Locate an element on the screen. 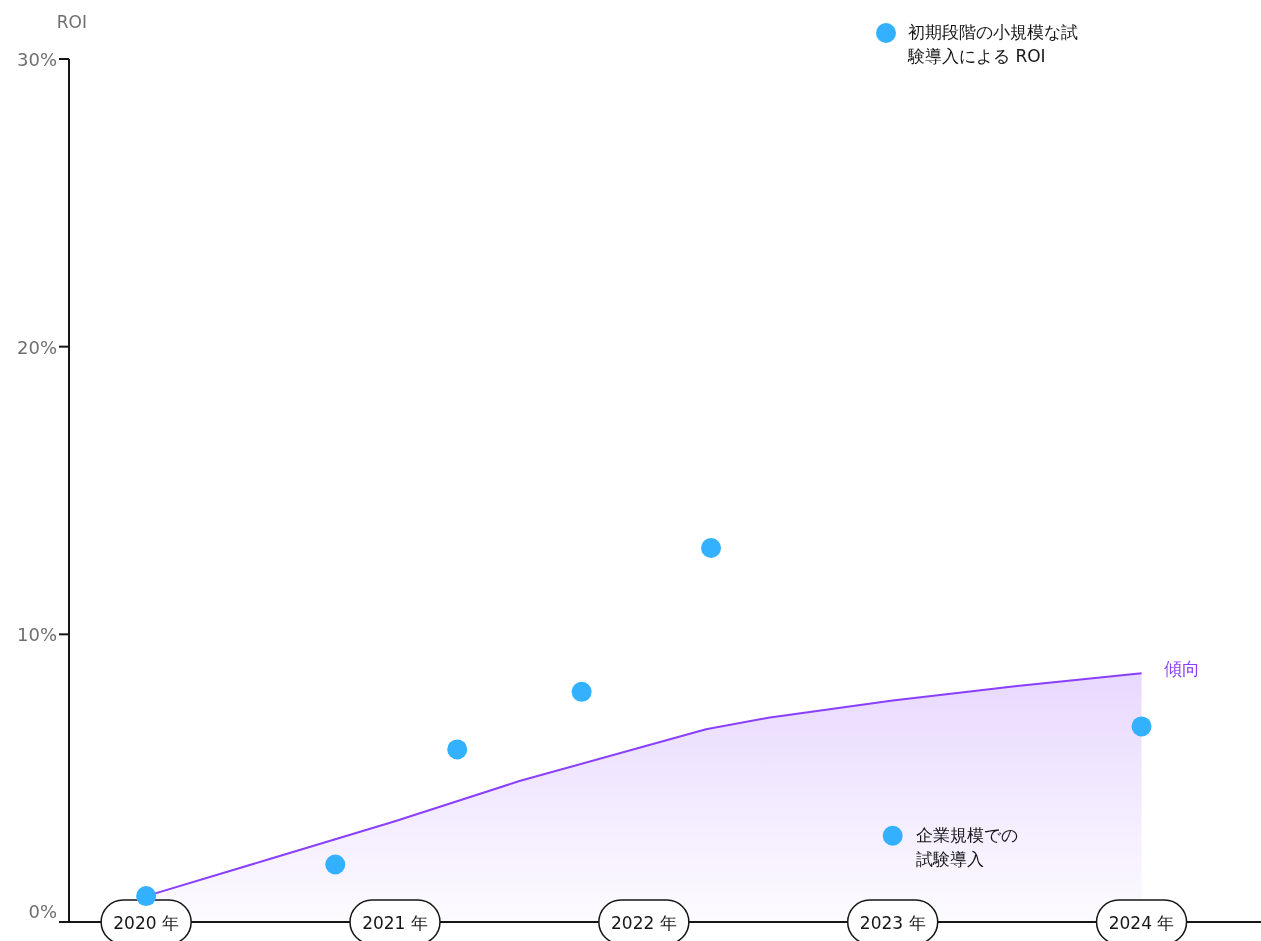 This screenshot has width=1261, height=941. y-tick-label: 30% is located at coordinates (36, 59).